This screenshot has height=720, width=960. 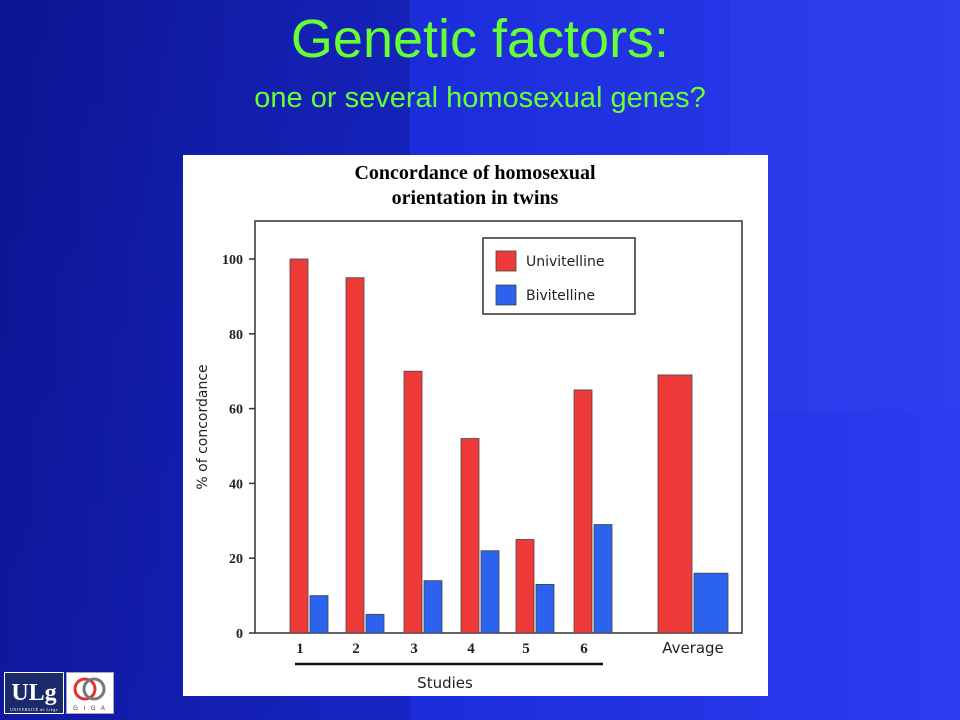 I want to click on bar-bivitelline-average, so click(x=711, y=603).